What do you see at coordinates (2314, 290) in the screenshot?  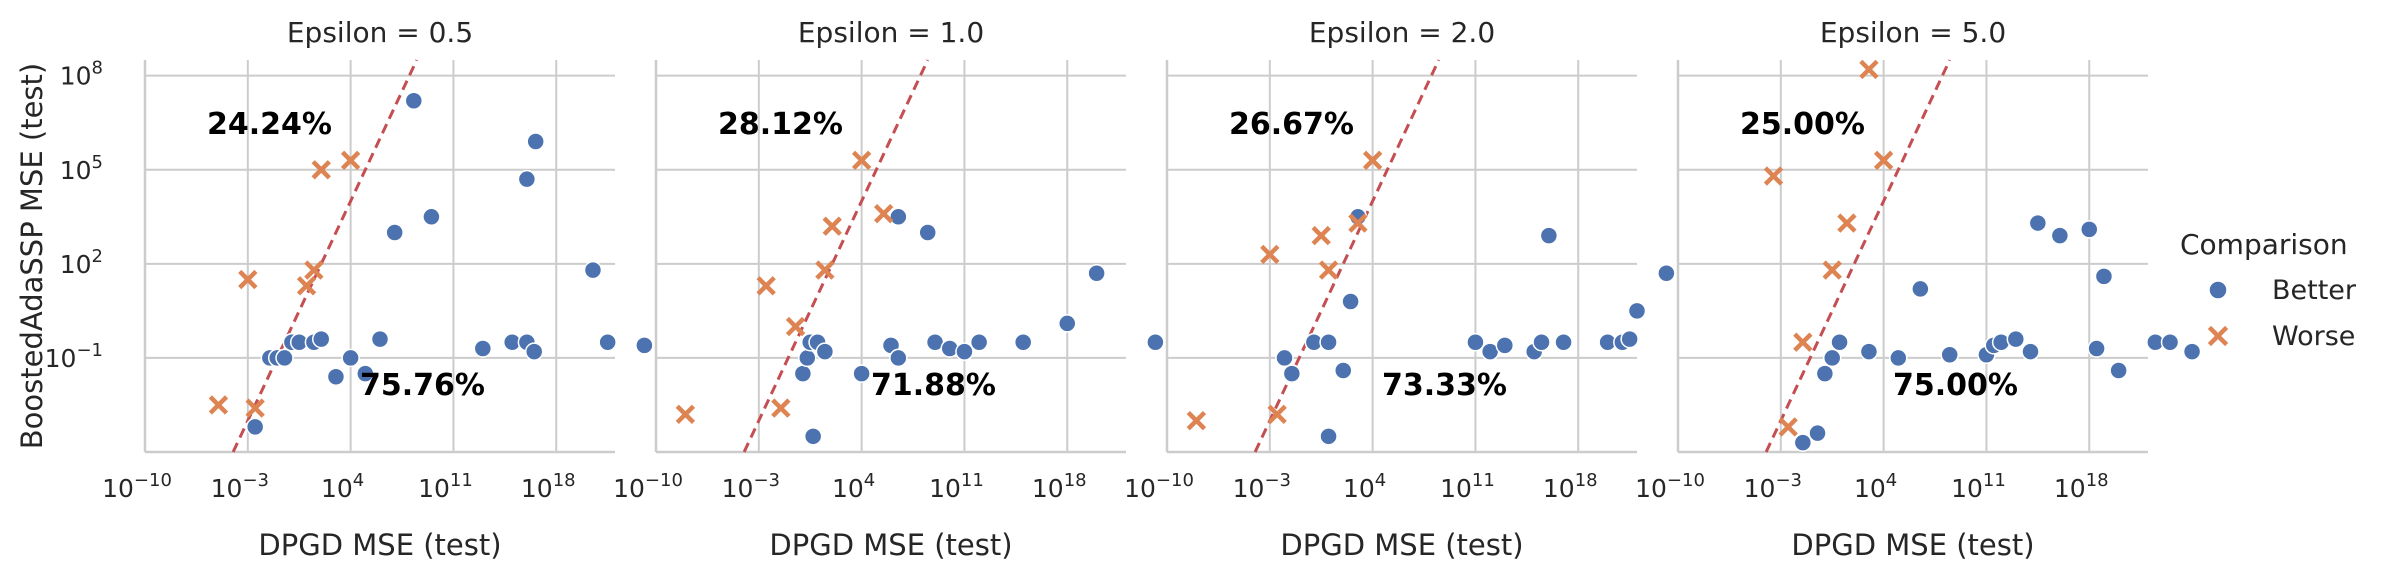 I see `legend-label-better: Better` at bounding box center [2314, 290].